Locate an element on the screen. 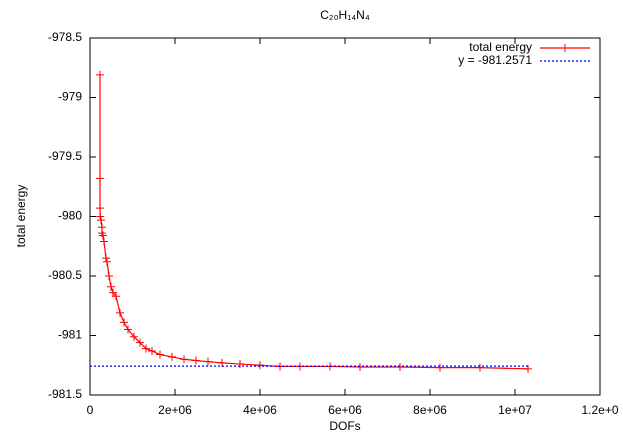 Image resolution: width=623 pixels, height=436 pixels. legend-label: total energy is located at coordinates (500, 47).